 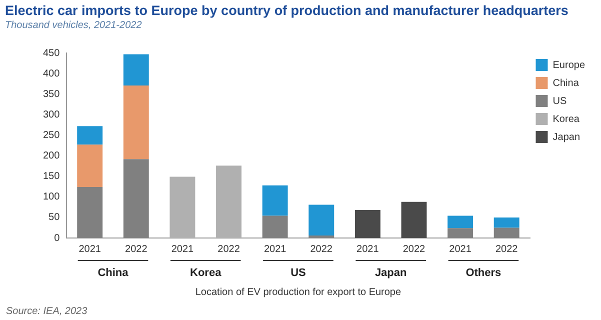 I want to click on legend-label: Europe, so click(x=569, y=65).